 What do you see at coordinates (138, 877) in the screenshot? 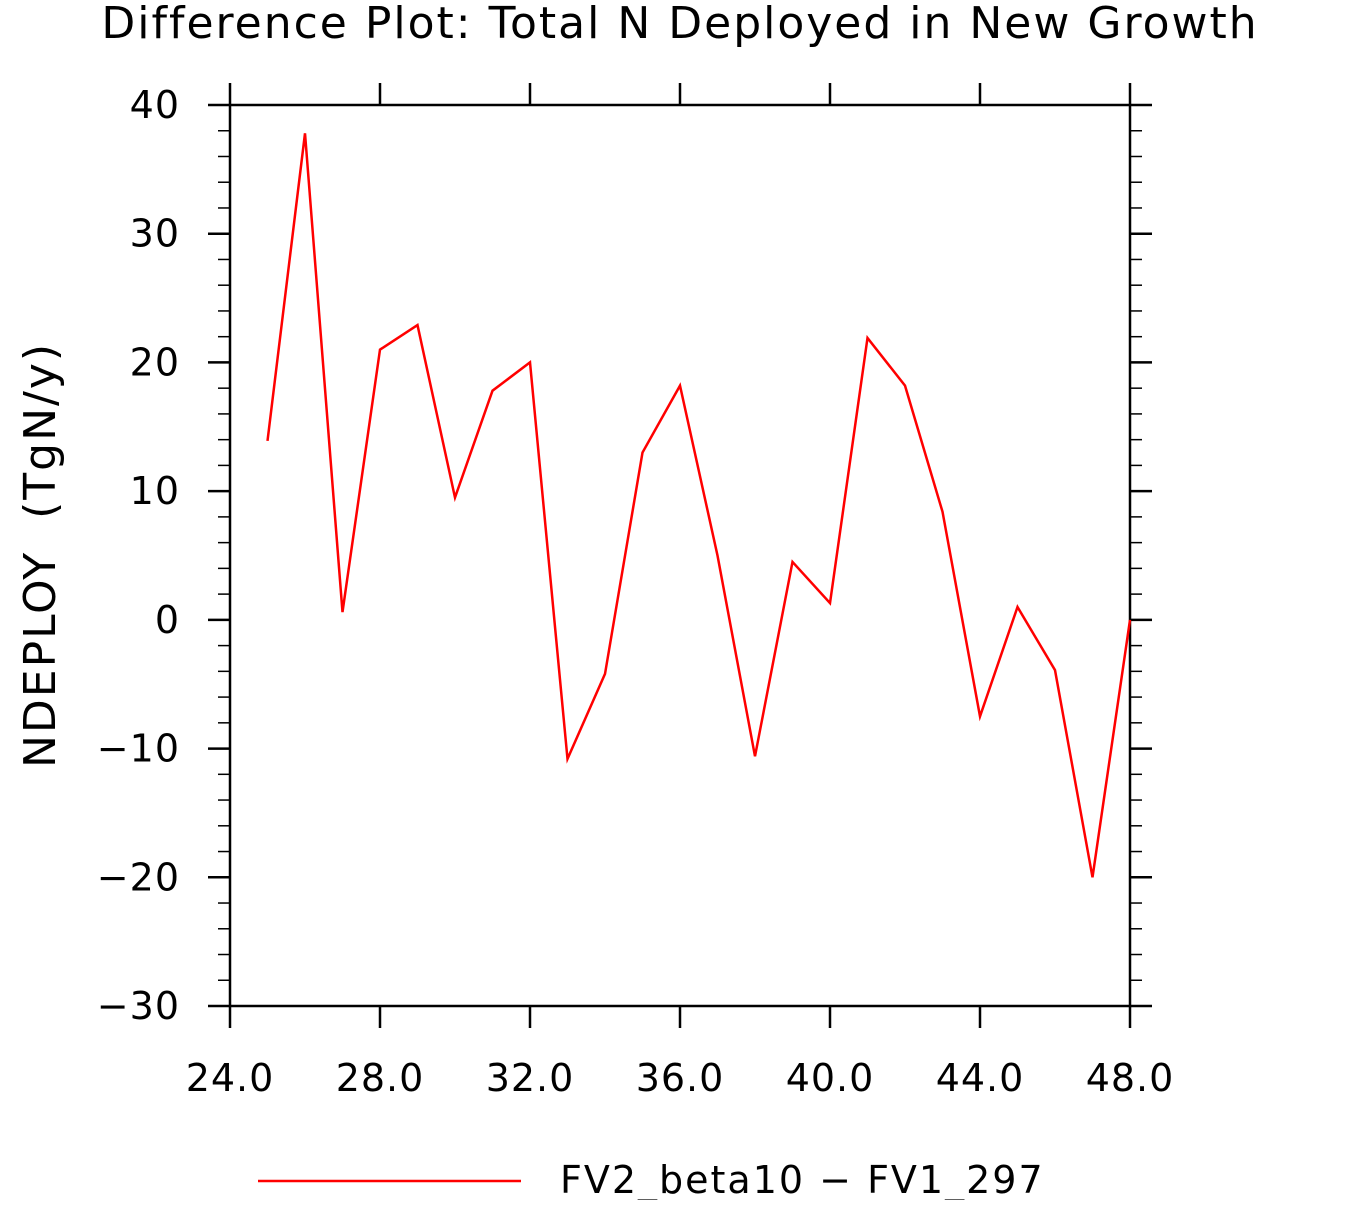
I see `y-tick-label: −20` at bounding box center [138, 877].